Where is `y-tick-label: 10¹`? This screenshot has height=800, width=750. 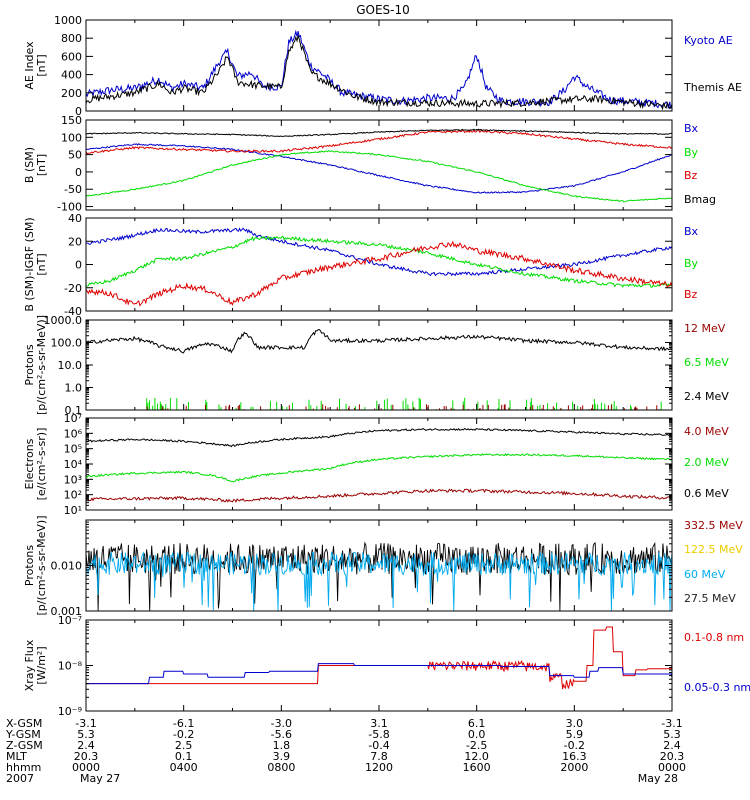 y-tick-label: 10¹ is located at coordinates (73, 510).